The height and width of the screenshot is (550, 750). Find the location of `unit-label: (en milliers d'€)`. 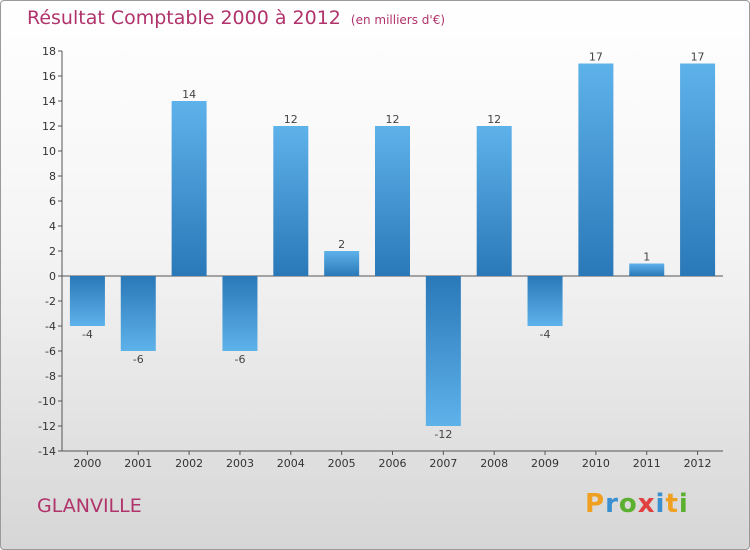

unit-label: (en milliers d'€) is located at coordinates (398, 20).